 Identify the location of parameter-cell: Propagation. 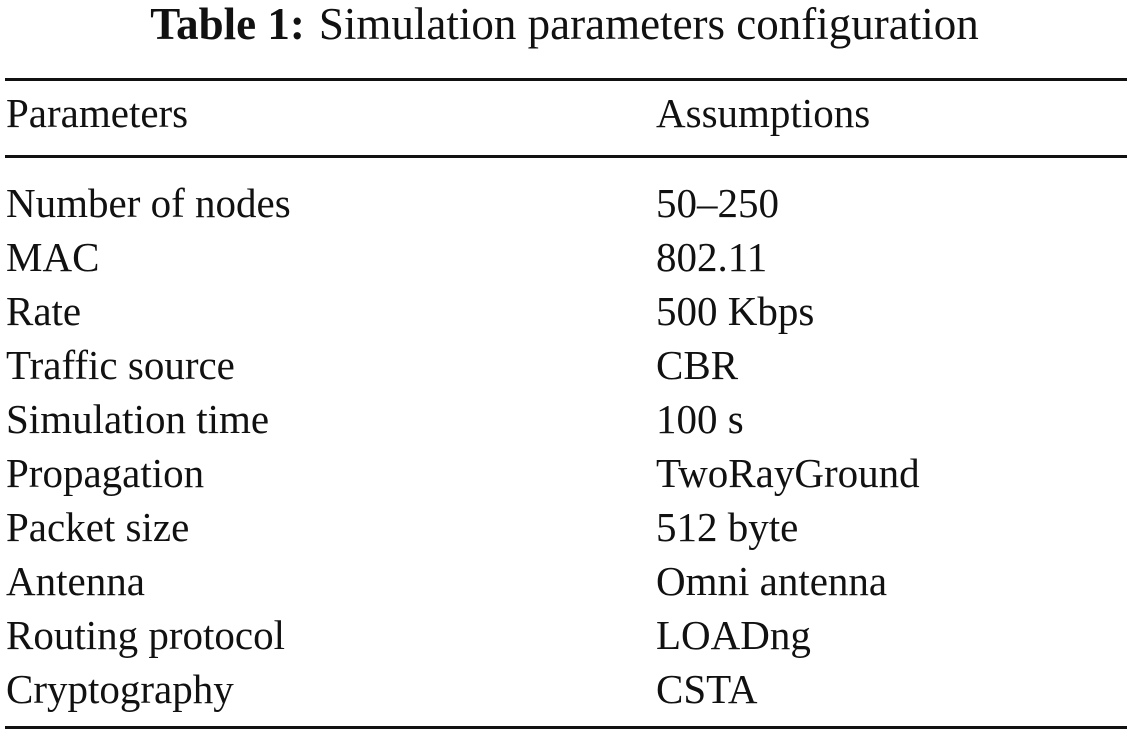
(105, 473).